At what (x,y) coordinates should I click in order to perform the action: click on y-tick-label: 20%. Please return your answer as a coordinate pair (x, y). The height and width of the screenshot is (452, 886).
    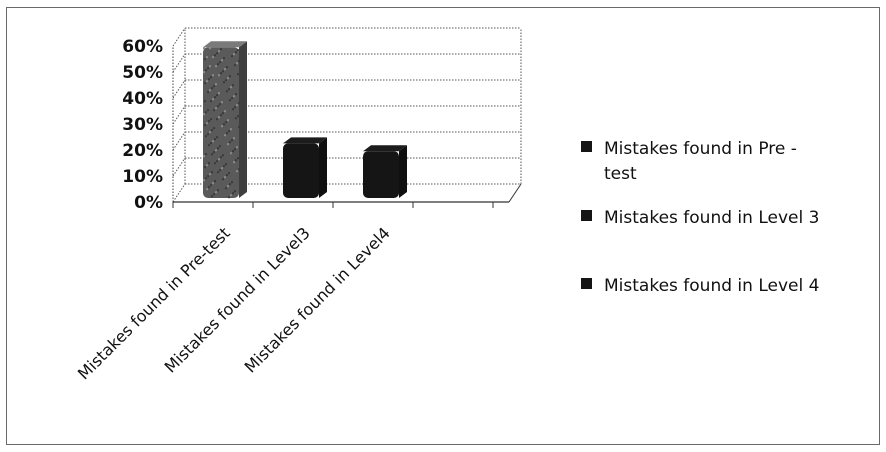
    Looking at the image, I should click on (142, 151).